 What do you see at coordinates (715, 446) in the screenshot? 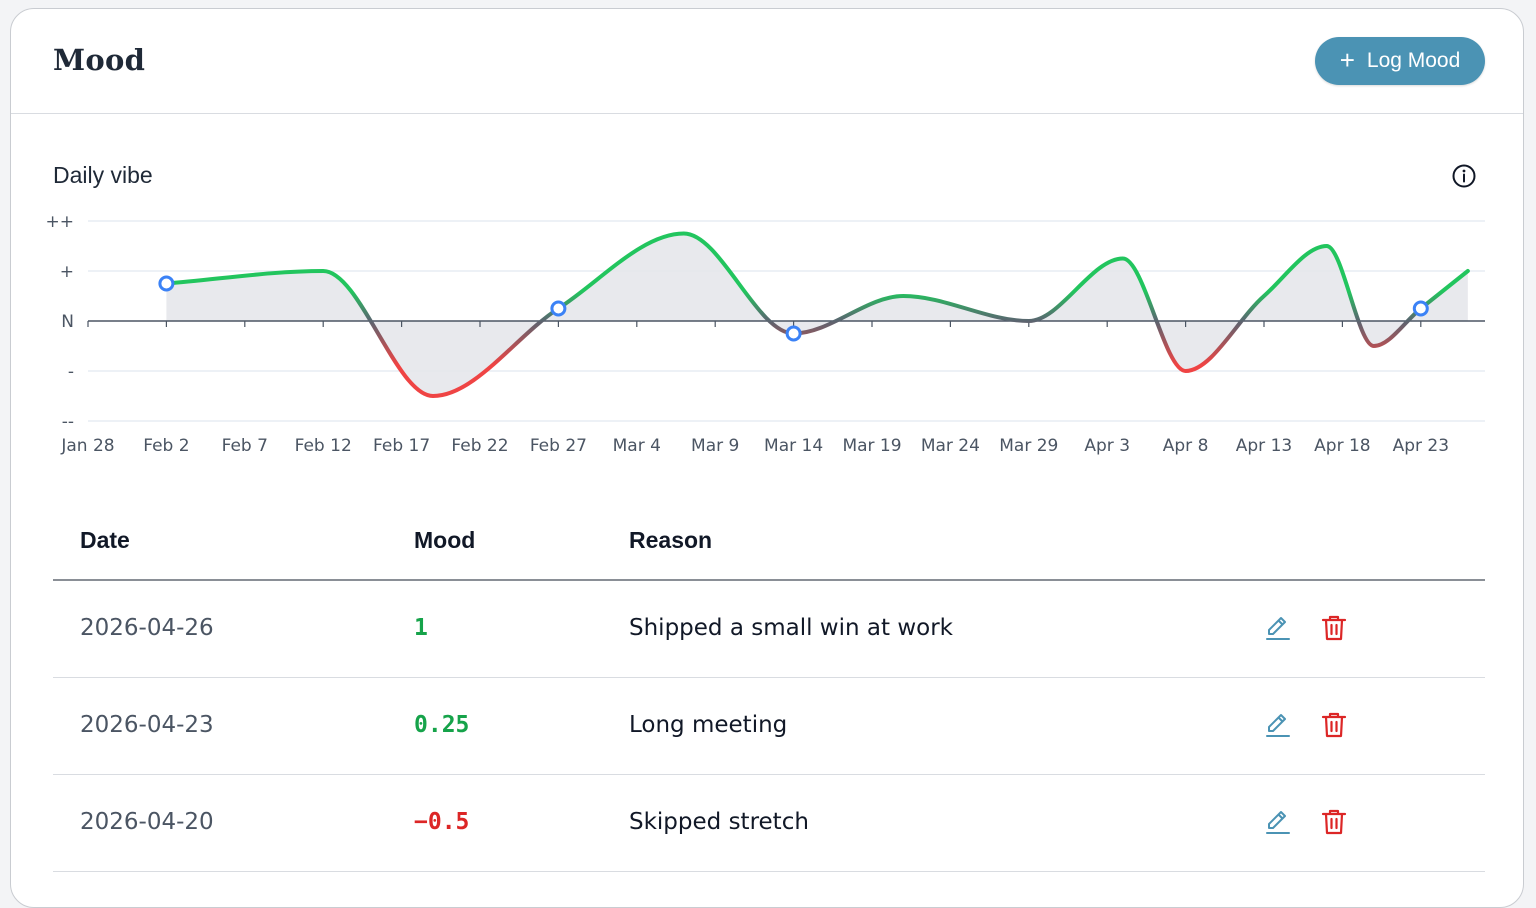
I see `x-tick-label: Mar 9` at bounding box center [715, 446].